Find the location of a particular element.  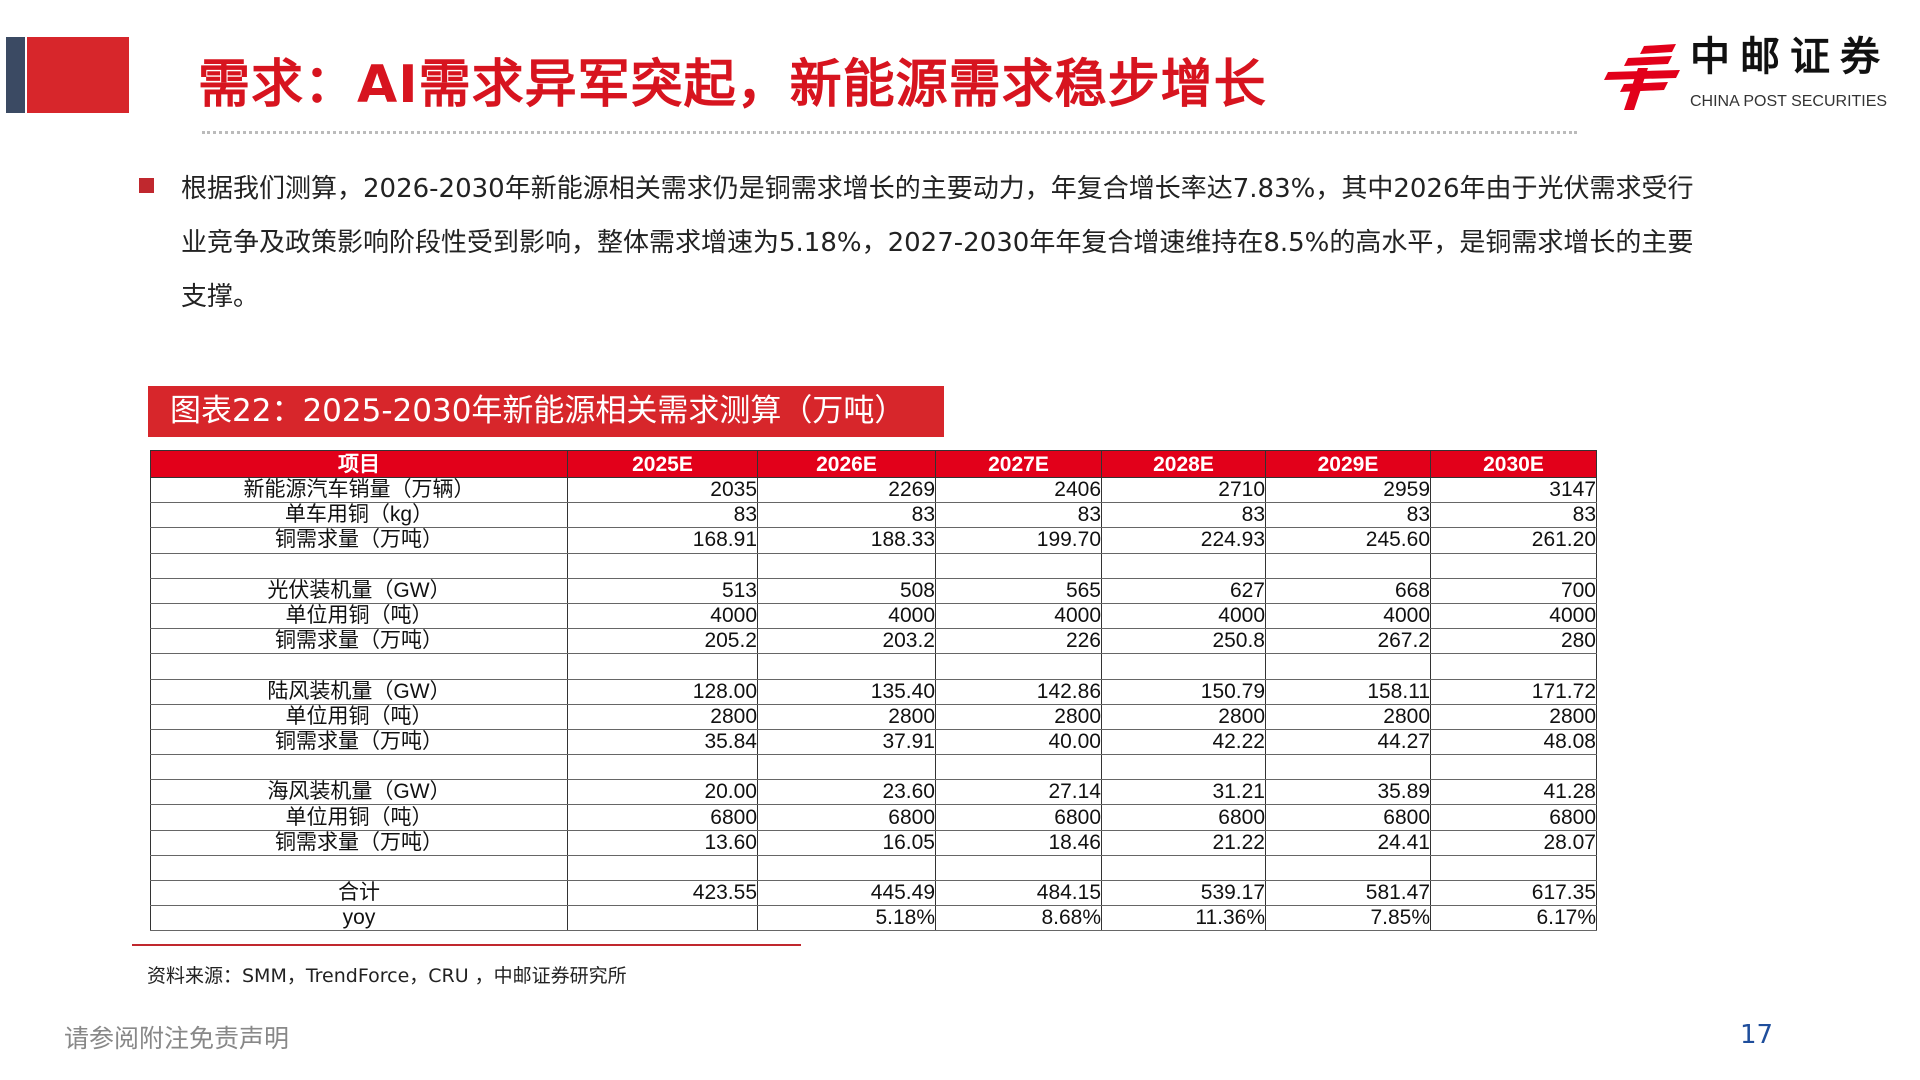

table-cell: 142.86 is located at coordinates (1018, 692).